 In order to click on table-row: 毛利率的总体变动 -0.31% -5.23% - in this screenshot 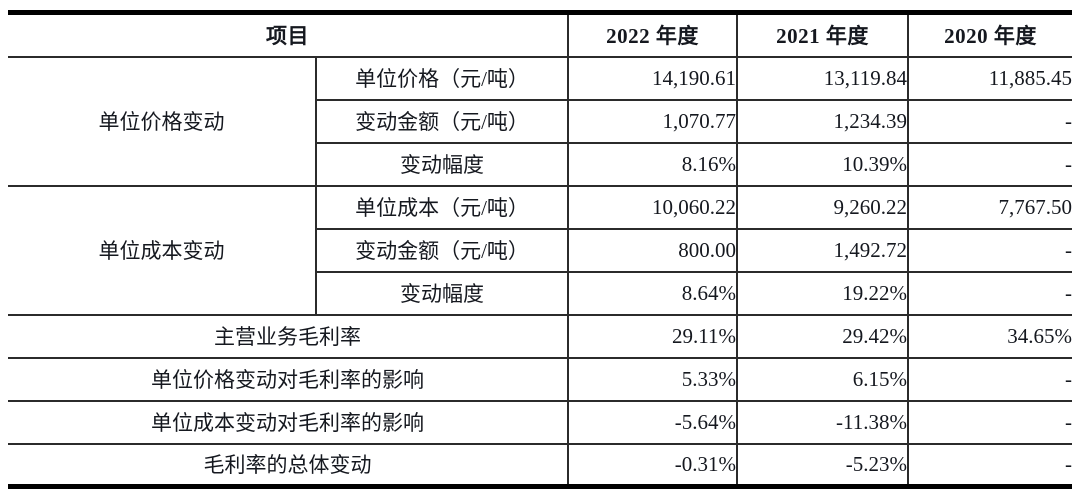, I will do `click(540, 465)`.